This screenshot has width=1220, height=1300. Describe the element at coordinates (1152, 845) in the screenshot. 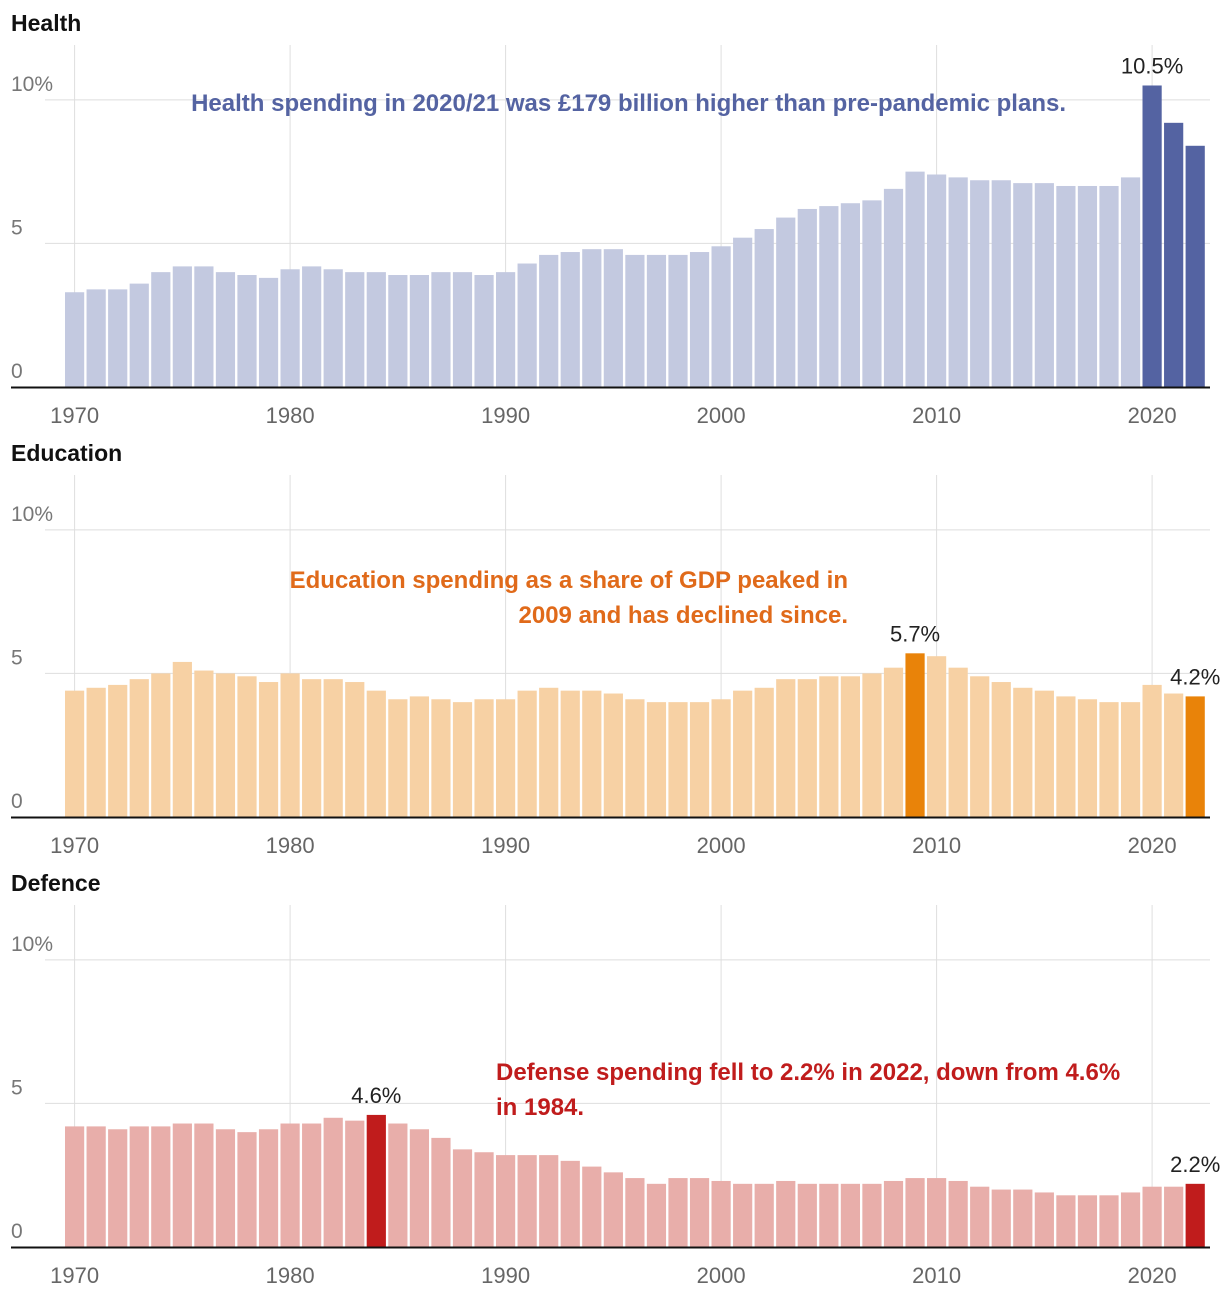

I see `education-xtick-label-2020: 2020` at that location.